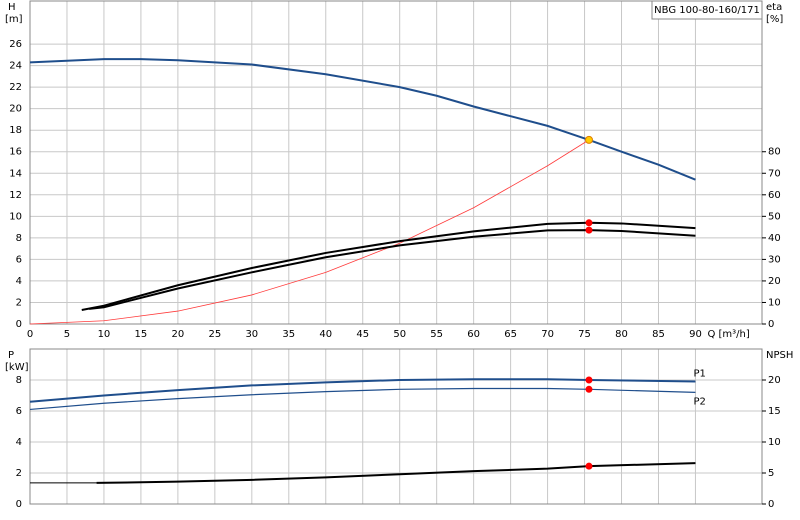  I want to click on x-tick-label: 85, so click(658, 334).